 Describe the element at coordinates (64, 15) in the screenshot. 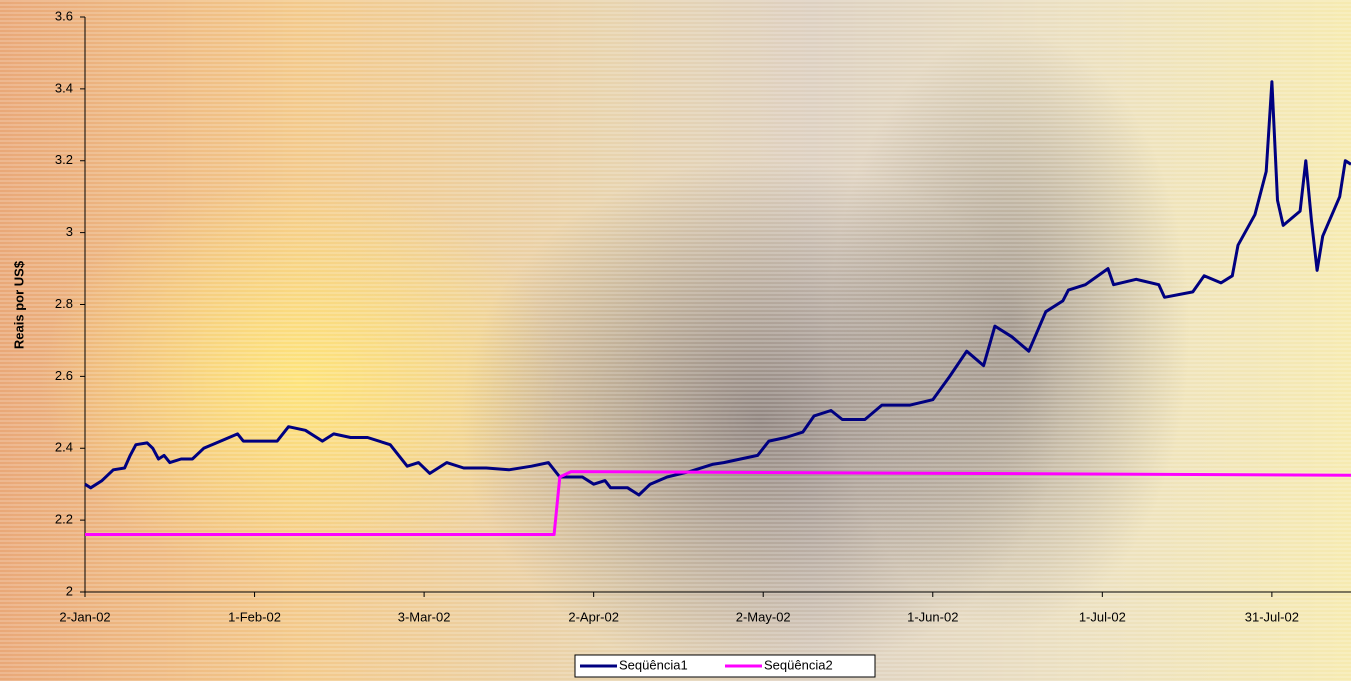

I see `y-tick-label: 3.6` at that location.